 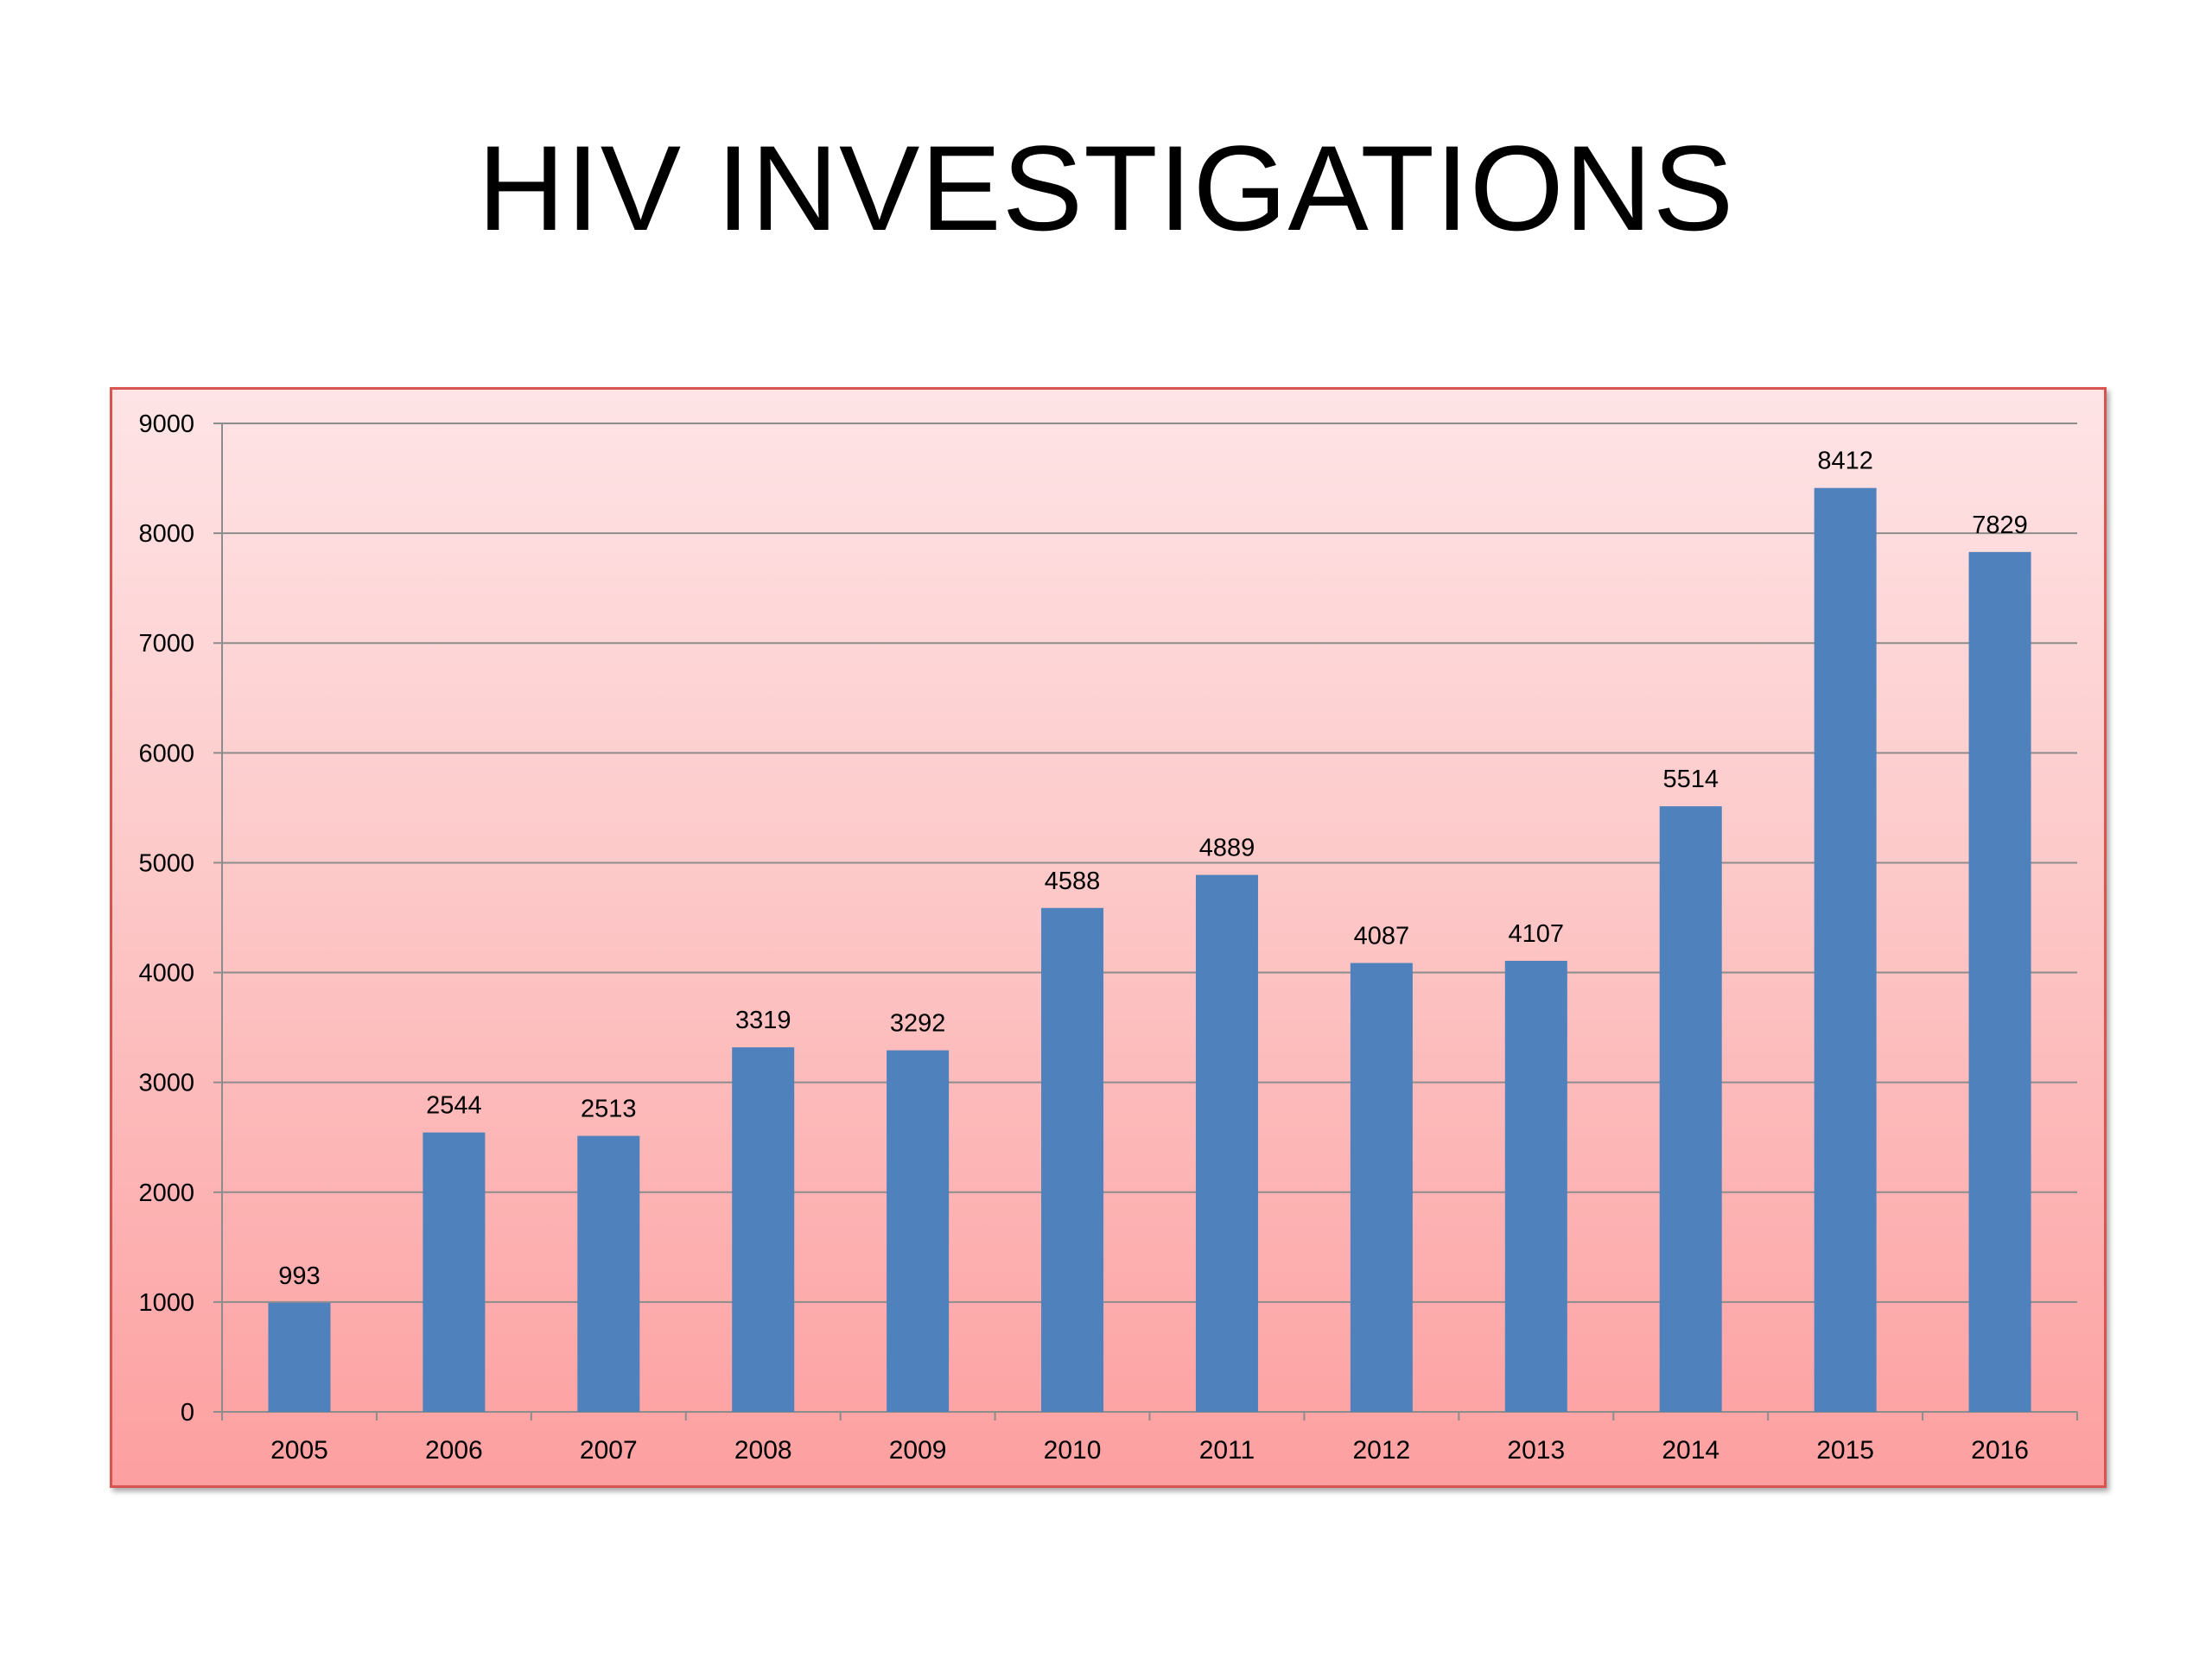 What do you see at coordinates (1227, 1450) in the screenshot?
I see `x-tick-label: 2011` at bounding box center [1227, 1450].